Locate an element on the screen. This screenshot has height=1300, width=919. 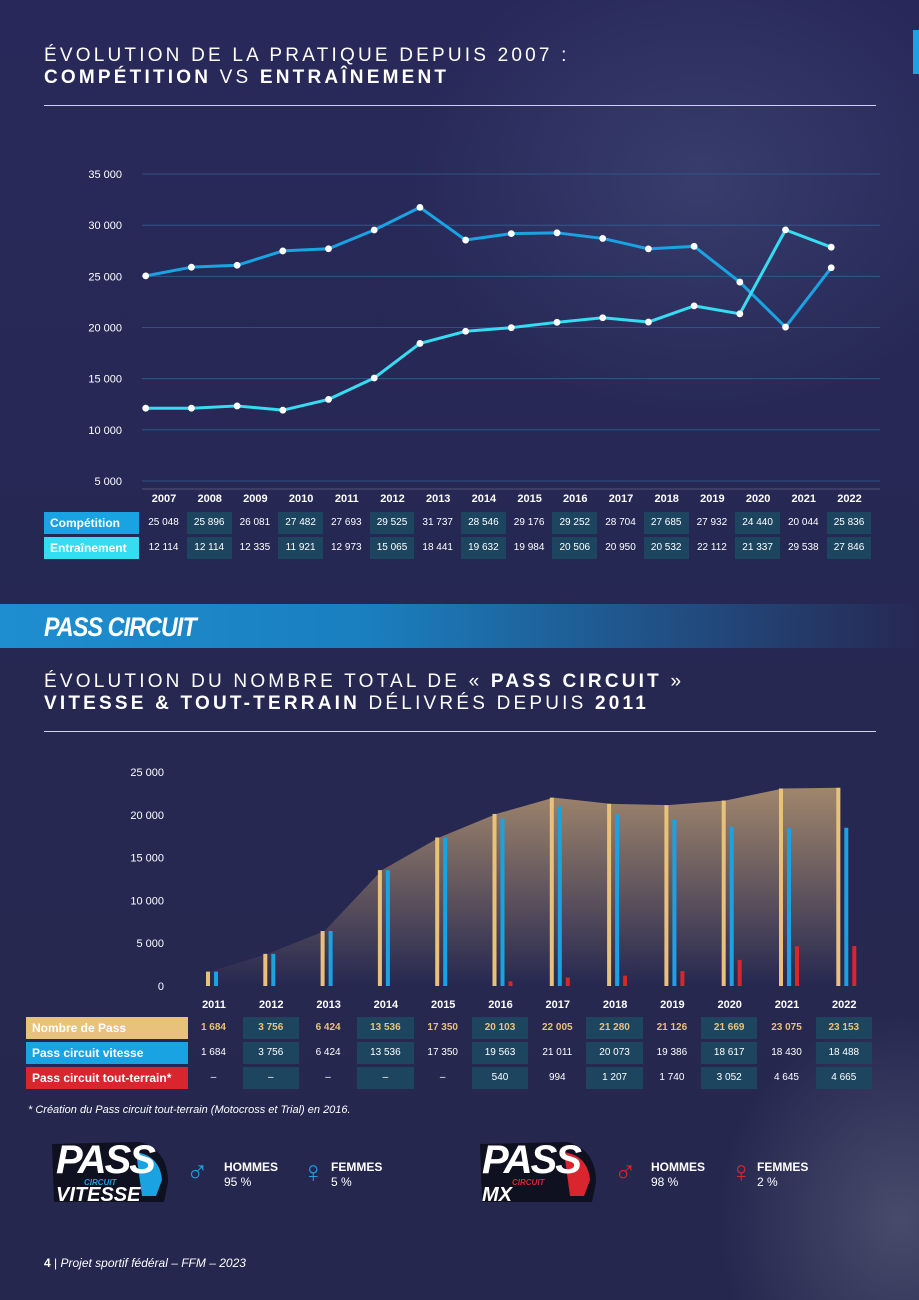
x-tick-label: 2011 is located at coordinates (347, 499).